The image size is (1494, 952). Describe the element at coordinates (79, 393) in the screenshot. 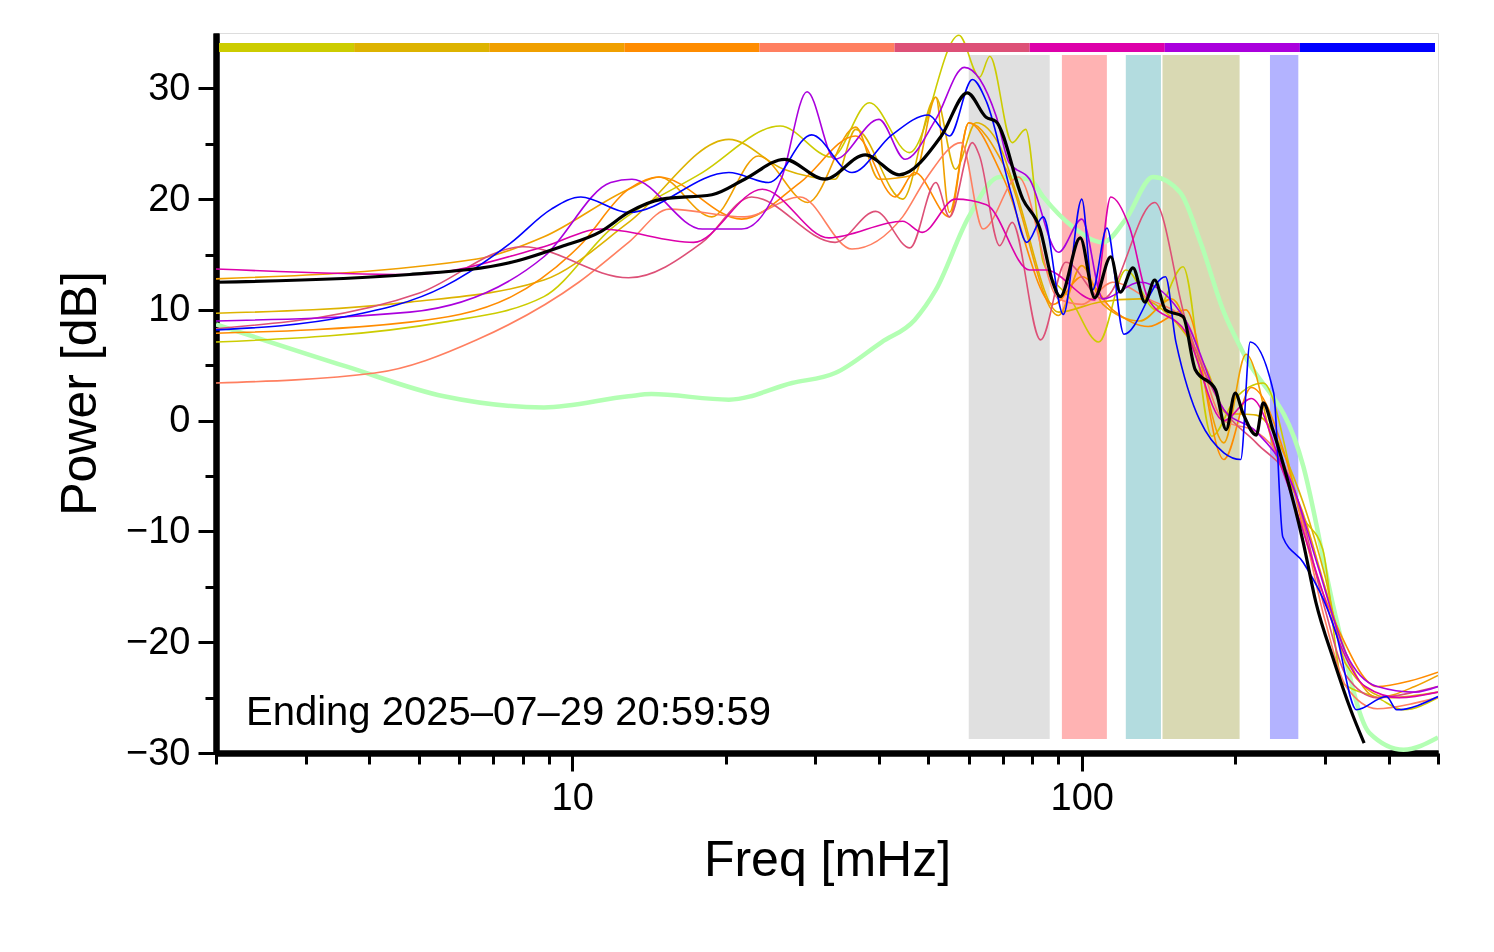

I see `y-axis-title: Power [dB]` at that location.